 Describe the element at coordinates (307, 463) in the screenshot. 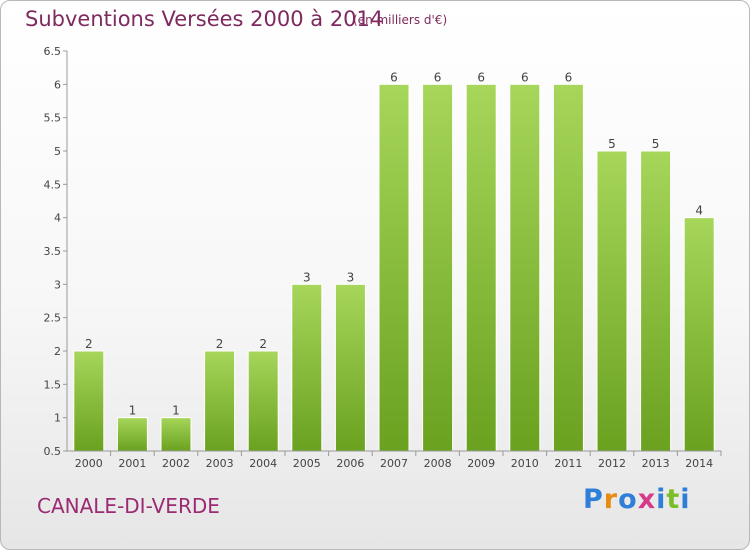

I see `x-tick-label: 2005` at that location.